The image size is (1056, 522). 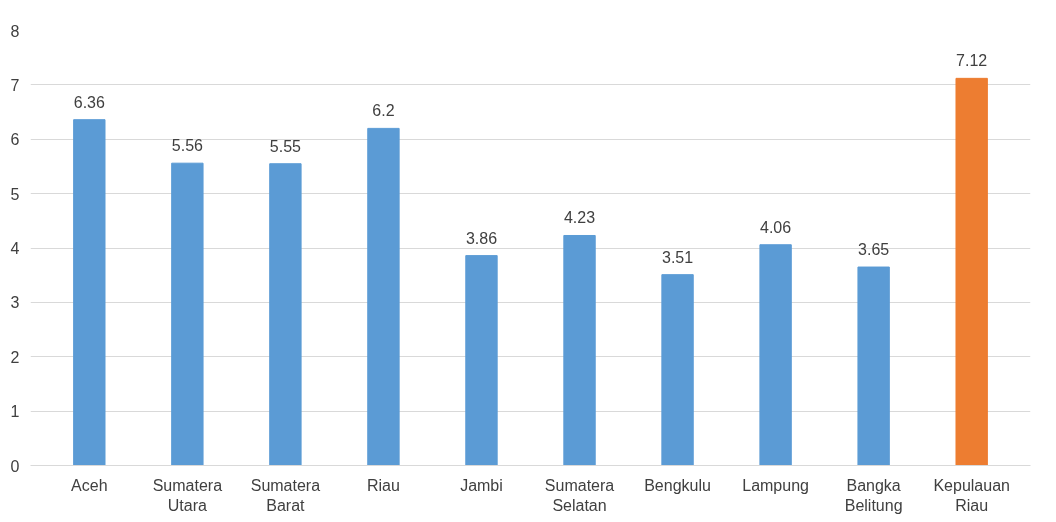 What do you see at coordinates (15, 412) in the screenshot?
I see `y-tick-label: 1` at bounding box center [15, 412].